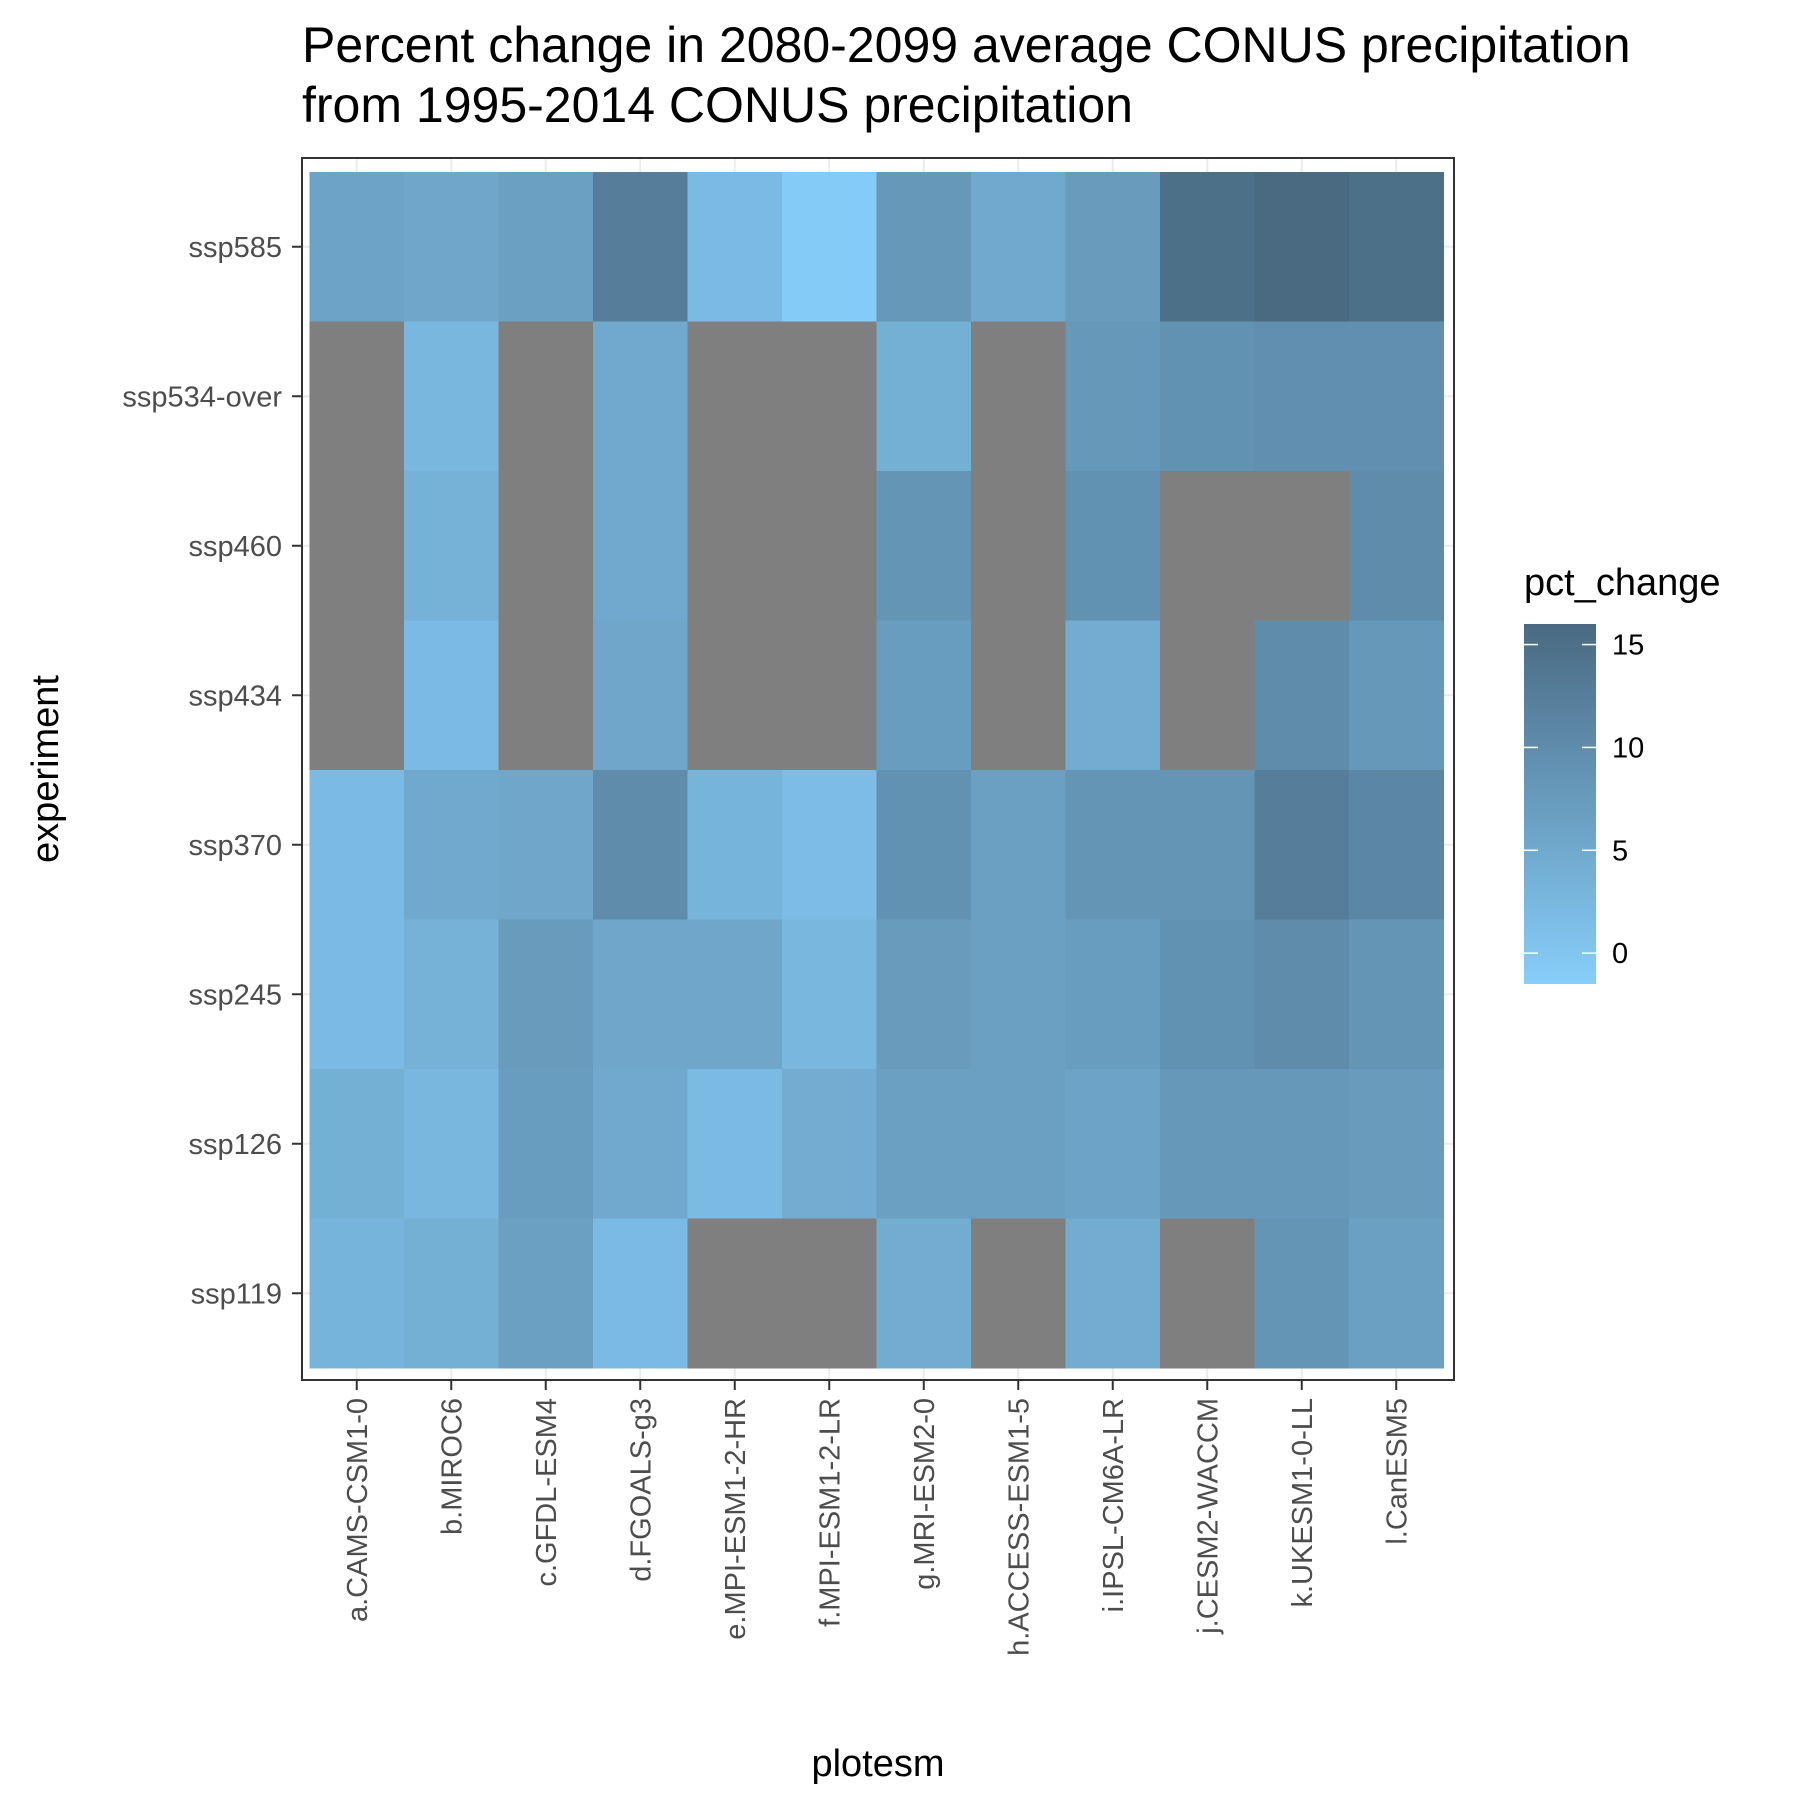 The image size is (1800, 1800). I want to click on y-tick-label: ssp370, so click(235, 846).